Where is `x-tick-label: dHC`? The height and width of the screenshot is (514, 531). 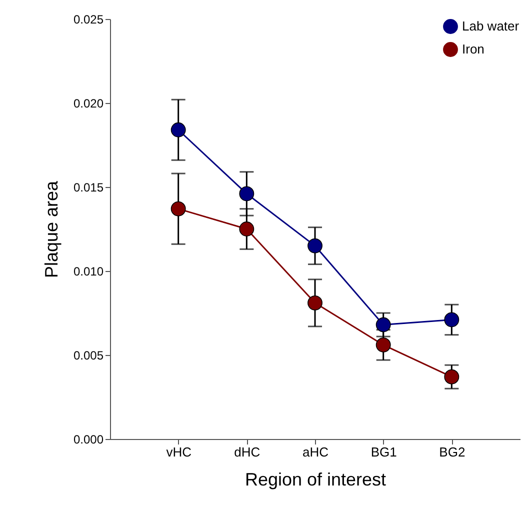
x-tick-label: dHC is located at coordinates (247, 452).